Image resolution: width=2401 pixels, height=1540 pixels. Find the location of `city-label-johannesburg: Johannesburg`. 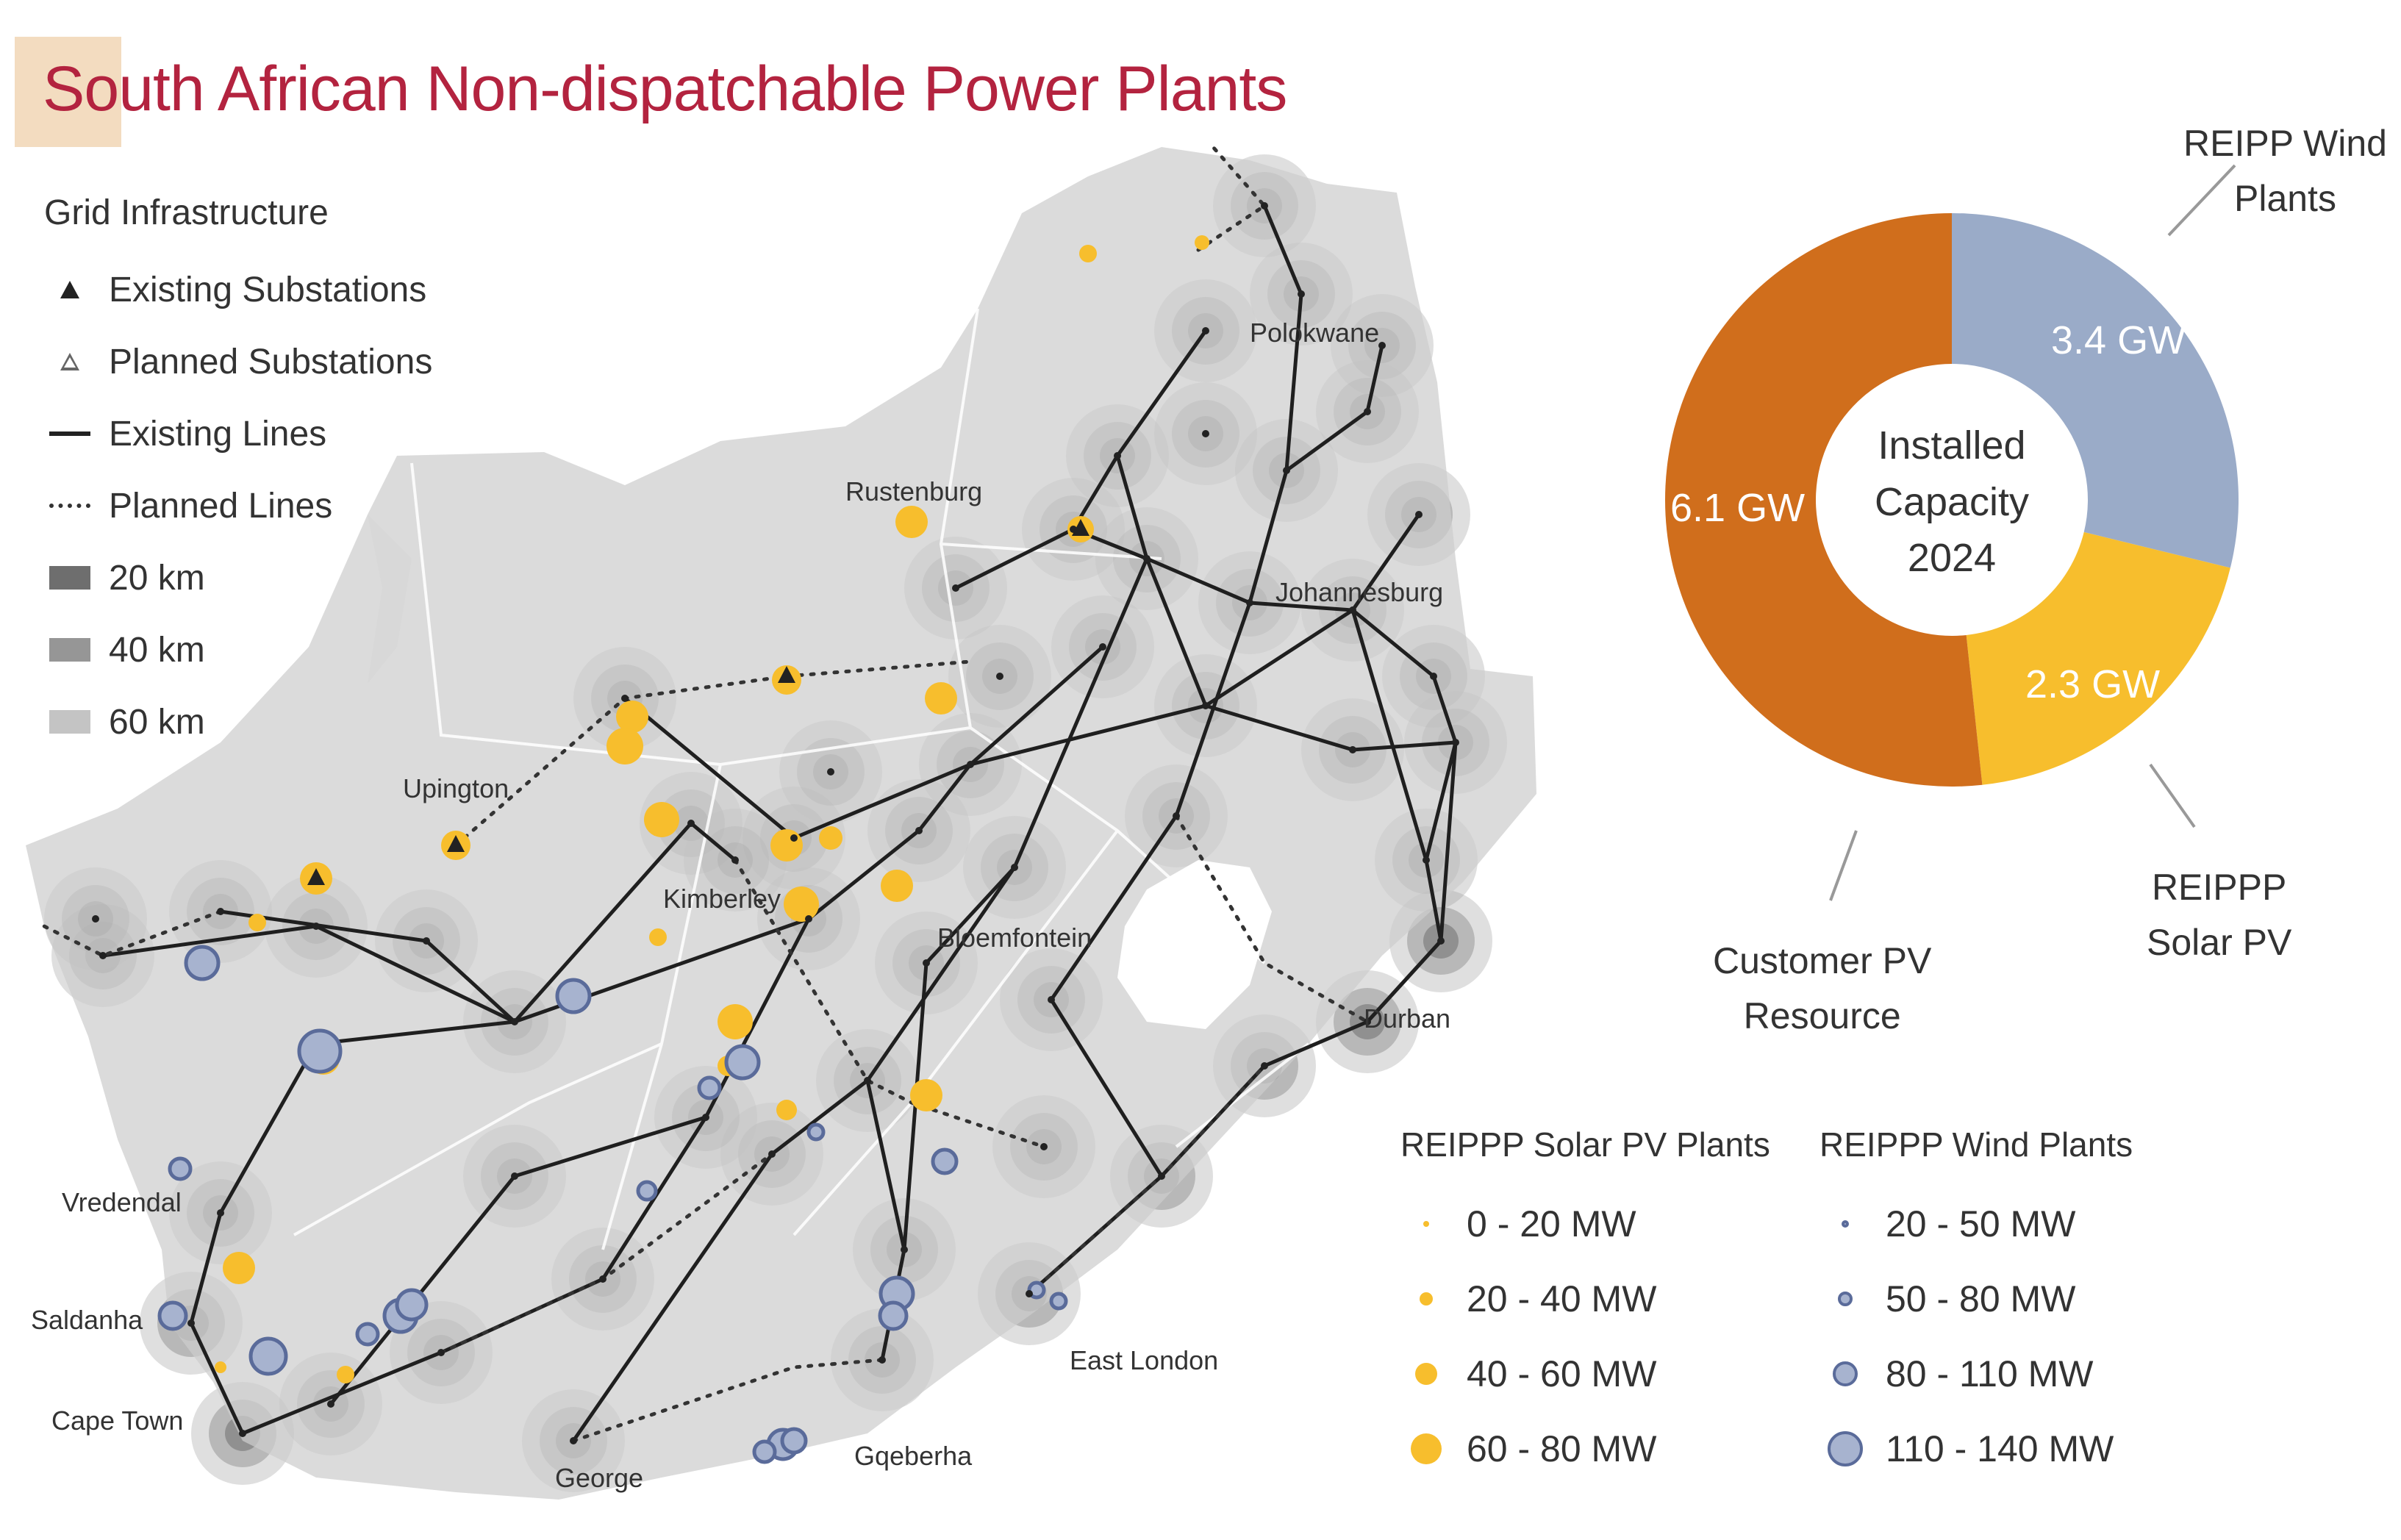

city-label-johannesburg: Johannesburg is located at coordinates (1359, 592).